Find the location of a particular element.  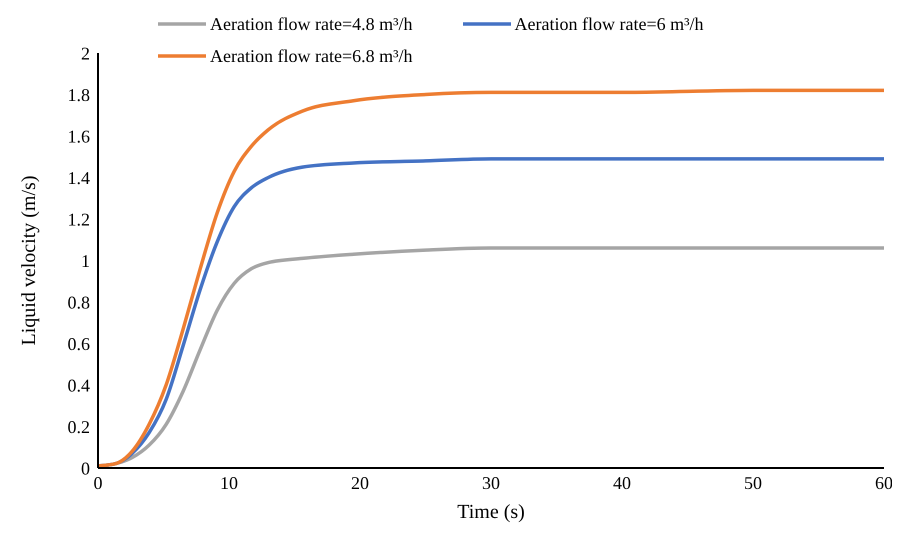

x-tick-label: 10 is located at coordinates (229, 482).